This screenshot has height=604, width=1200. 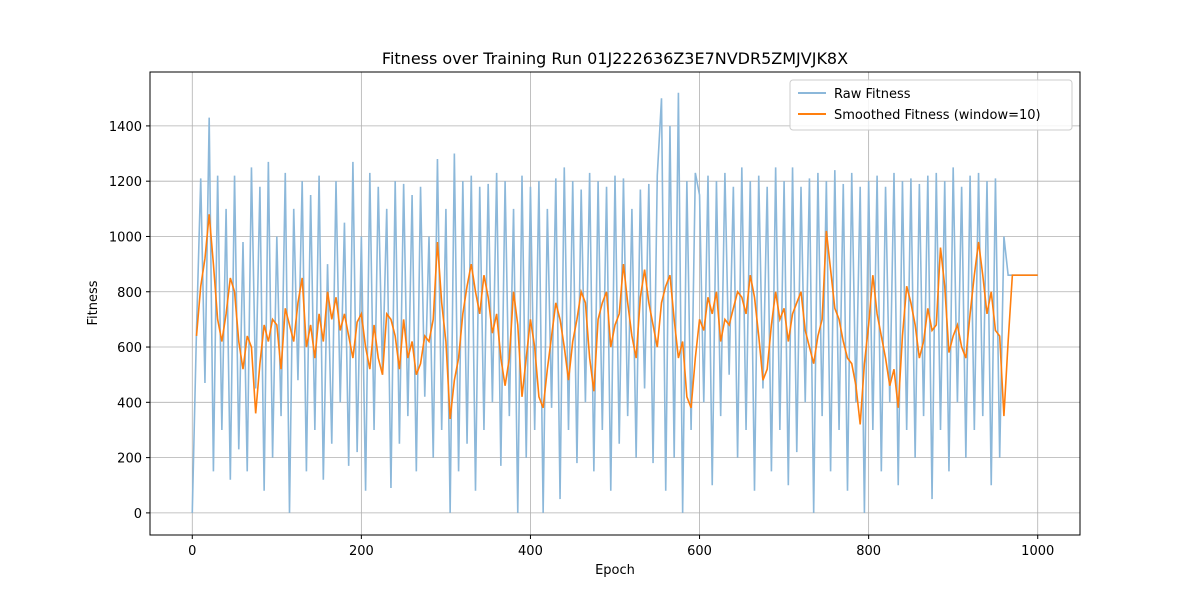 I want to click on legend-label: Raw Fitness, so click(x=872, y=94).